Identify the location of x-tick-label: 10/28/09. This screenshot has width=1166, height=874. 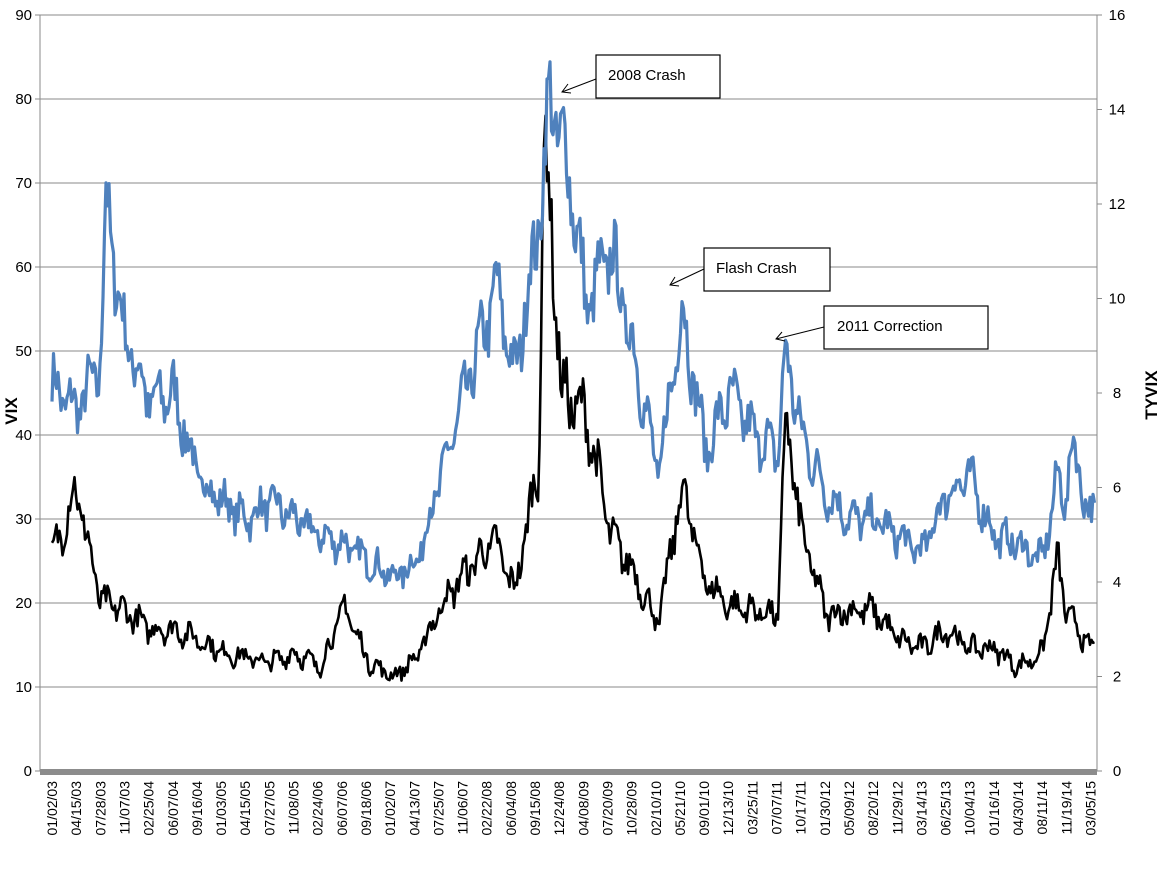
(632, 808).